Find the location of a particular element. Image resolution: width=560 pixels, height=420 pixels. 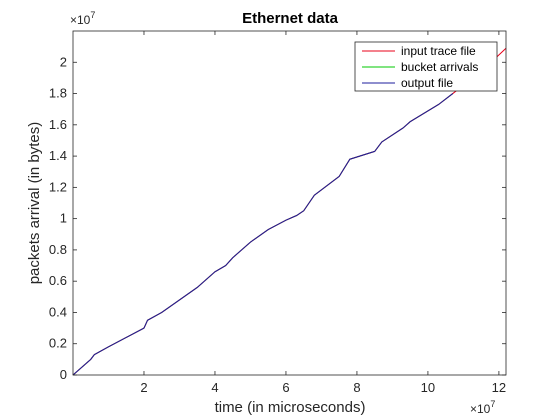

chart-title: Ethernet data is located at coordinates (290, 18).